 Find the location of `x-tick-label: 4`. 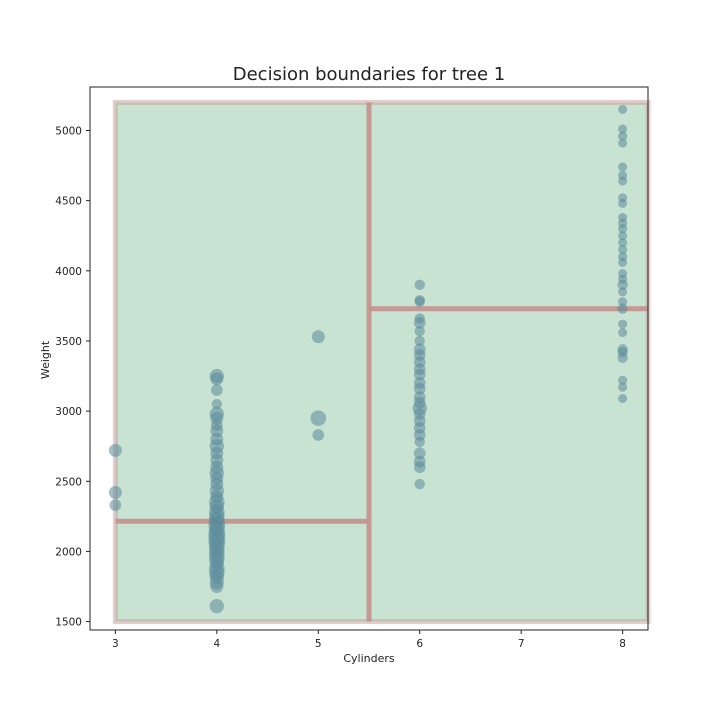

x-tick-label: 4 is located at coordinates (216, 644).